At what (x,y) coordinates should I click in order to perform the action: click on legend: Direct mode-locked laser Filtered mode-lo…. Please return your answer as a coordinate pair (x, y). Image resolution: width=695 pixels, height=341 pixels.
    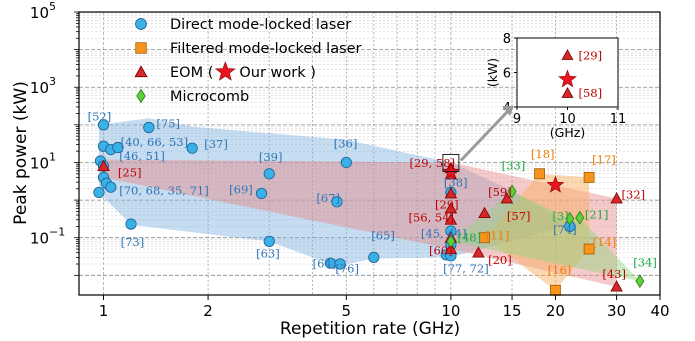
    Looking at the image, I should click on (248, 61).